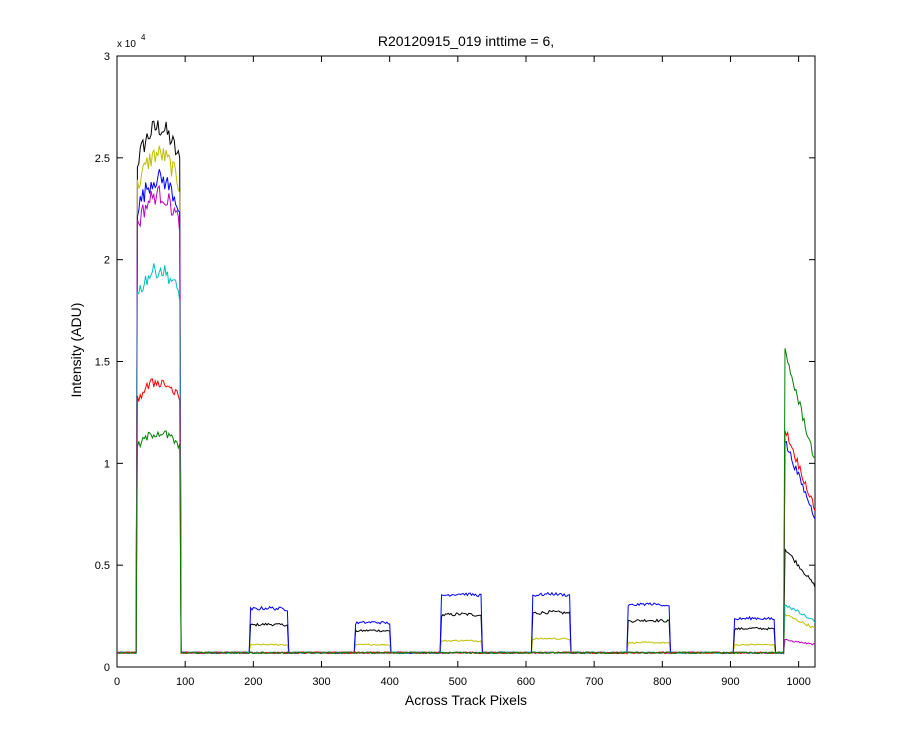  I want to click on y-axis-label: Intensity (ADU), so click(76, 350).